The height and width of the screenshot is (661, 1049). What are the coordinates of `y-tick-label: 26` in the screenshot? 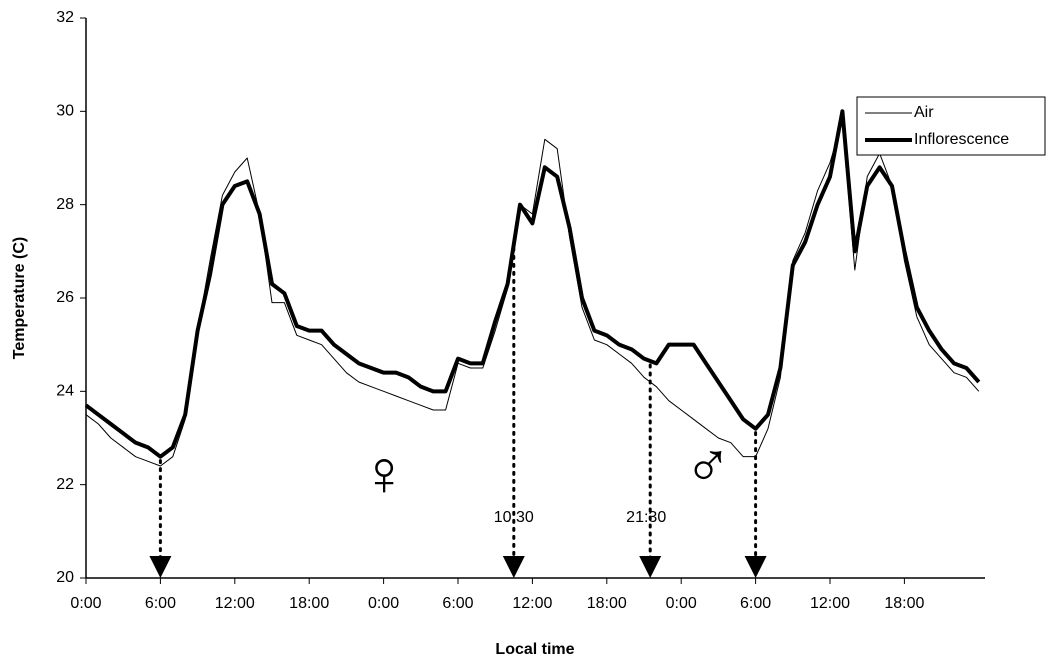 It's located at (65, 297).